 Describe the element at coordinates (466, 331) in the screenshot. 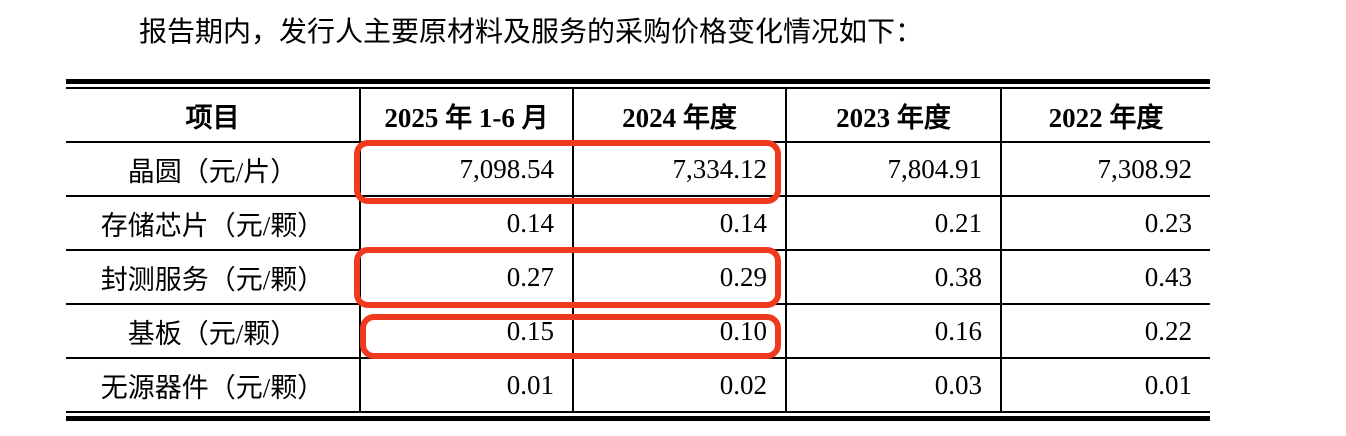

I see `value-cell: 0.15` at that location.